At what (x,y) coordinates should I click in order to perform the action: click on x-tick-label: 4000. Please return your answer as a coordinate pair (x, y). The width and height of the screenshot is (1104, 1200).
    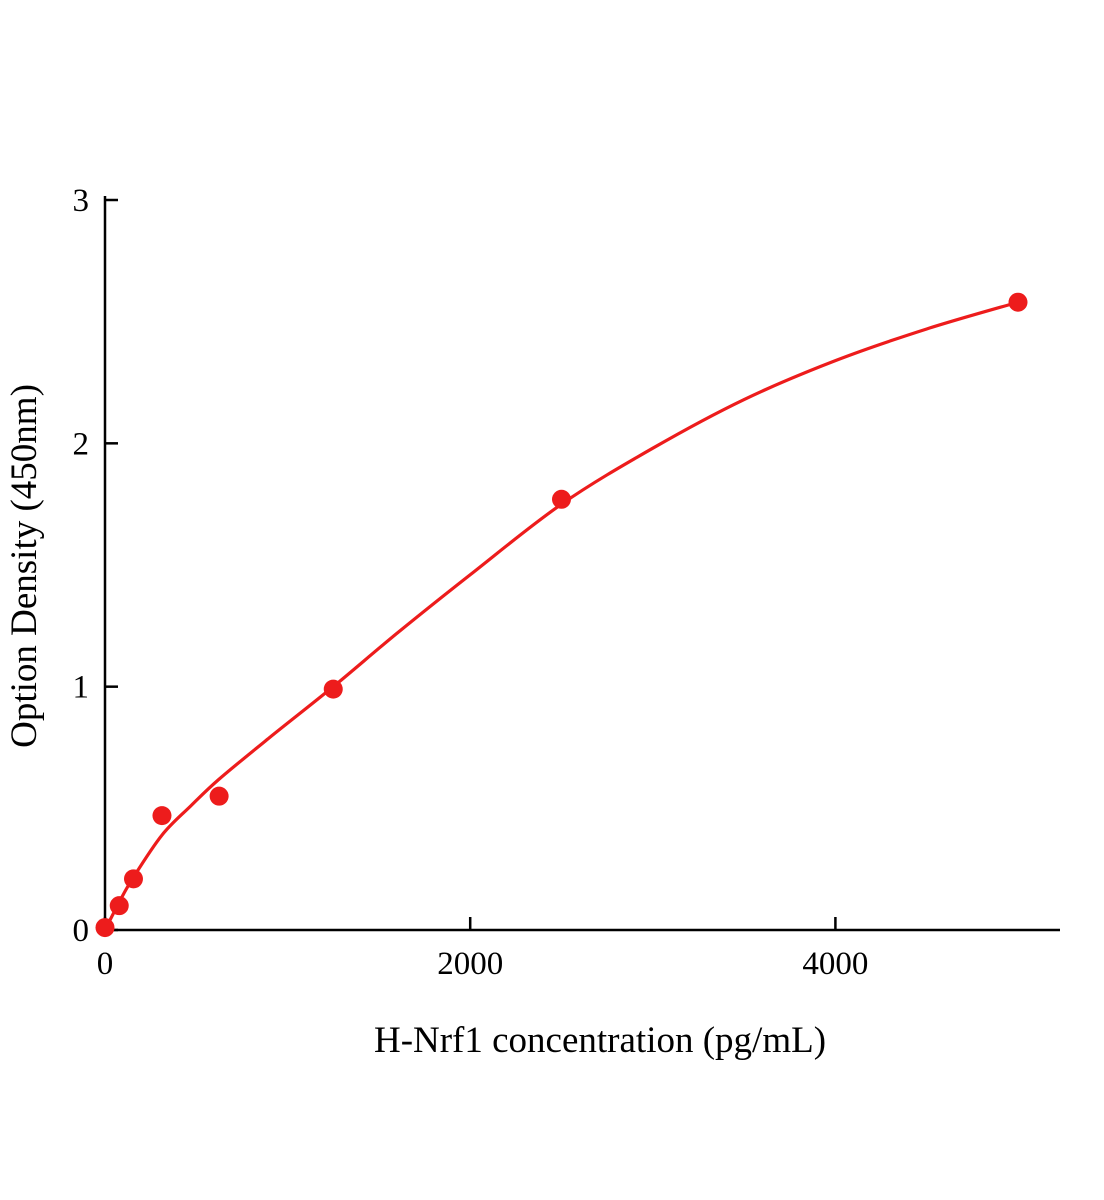
    Looking at the image, I should click on (835, 964).